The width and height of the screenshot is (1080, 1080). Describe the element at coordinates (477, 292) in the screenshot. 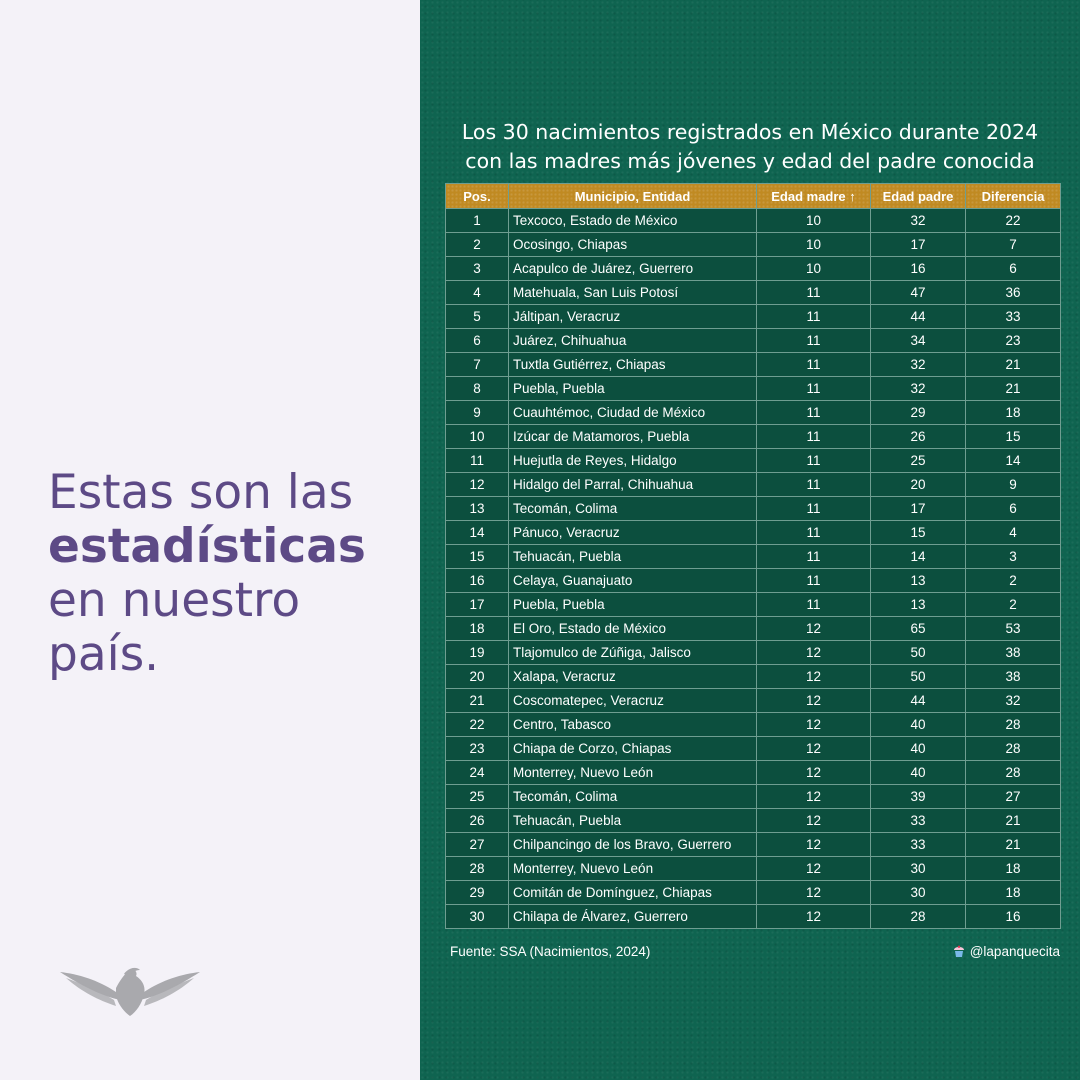

I see `cell-pos: 4` at that location.